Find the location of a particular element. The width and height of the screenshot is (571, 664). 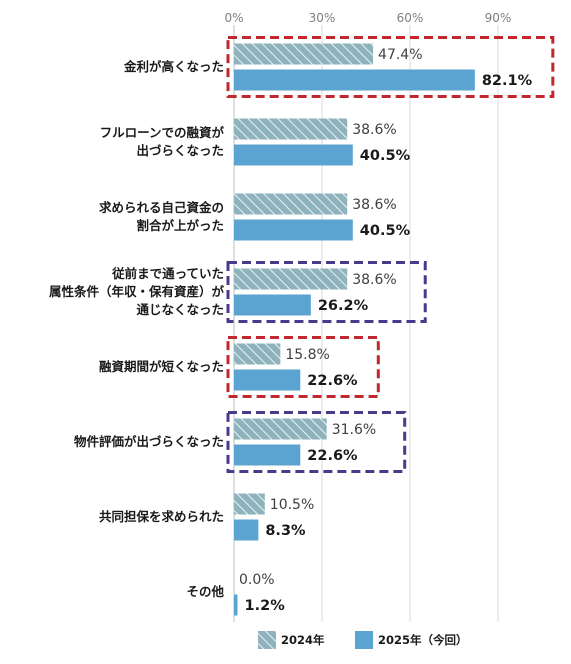

category-label: 割合が上がった is located at coordinates (180, 225).